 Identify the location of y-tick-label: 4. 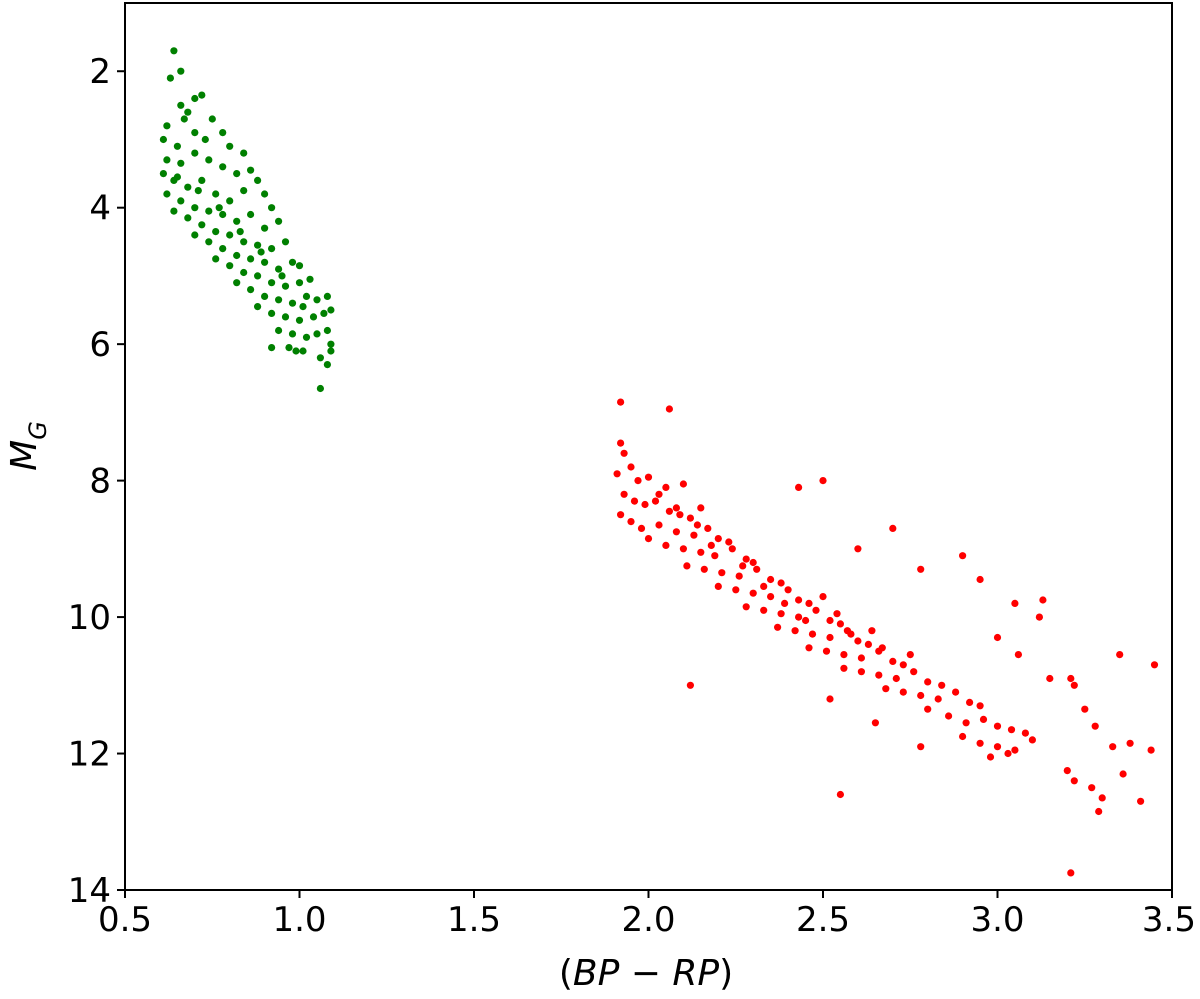
(100, 209).